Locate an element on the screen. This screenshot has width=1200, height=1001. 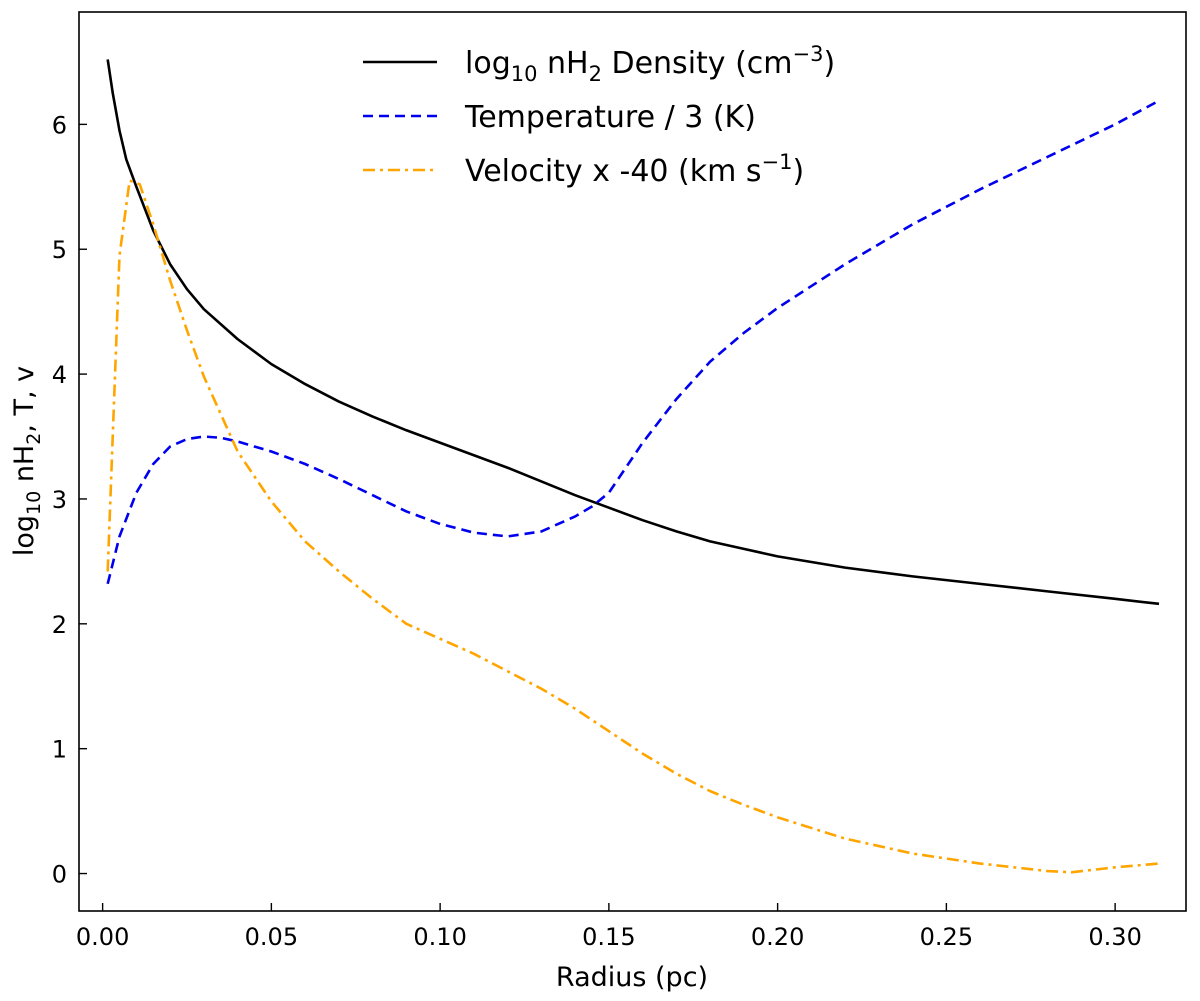
legend-label-part: nH is located at coordinates (562, 63).